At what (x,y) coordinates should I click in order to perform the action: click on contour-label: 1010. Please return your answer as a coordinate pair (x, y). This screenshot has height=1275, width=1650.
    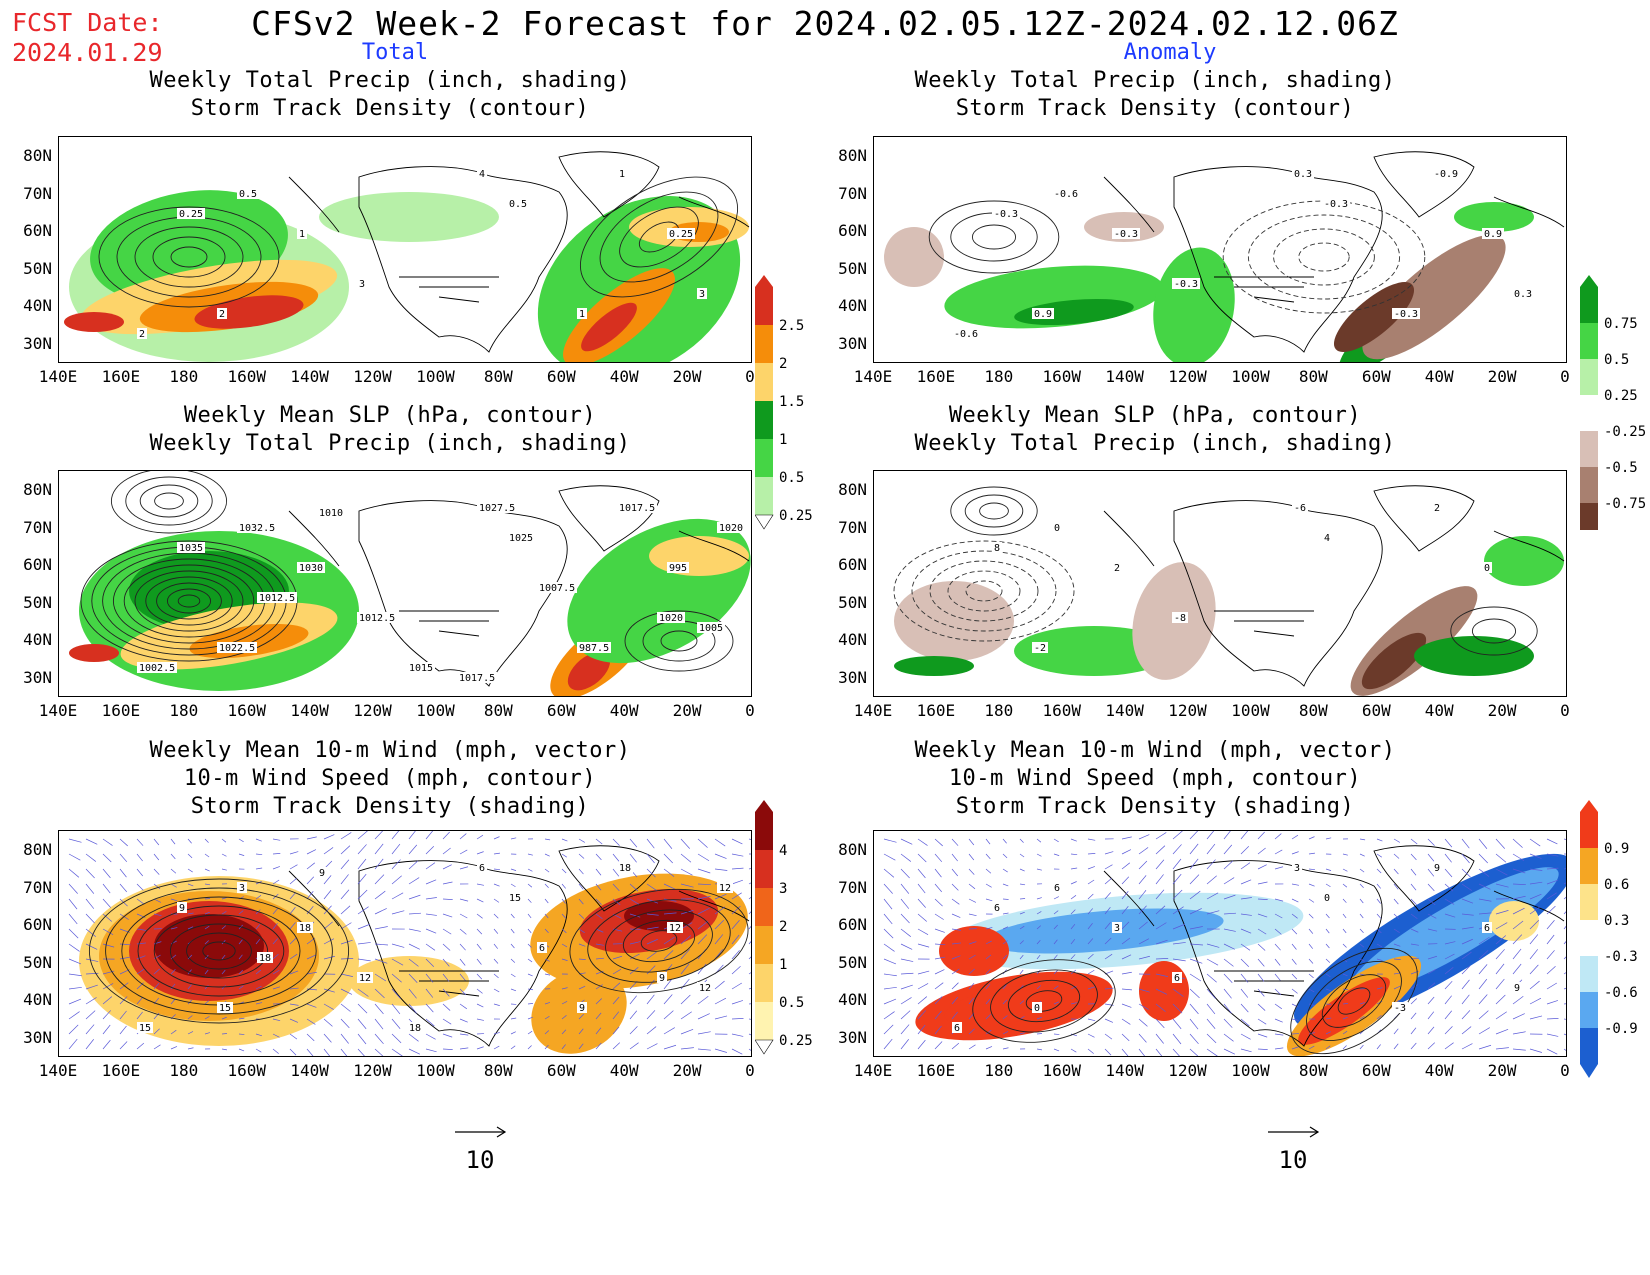
    Looking at the image, I should click on (331, 513).